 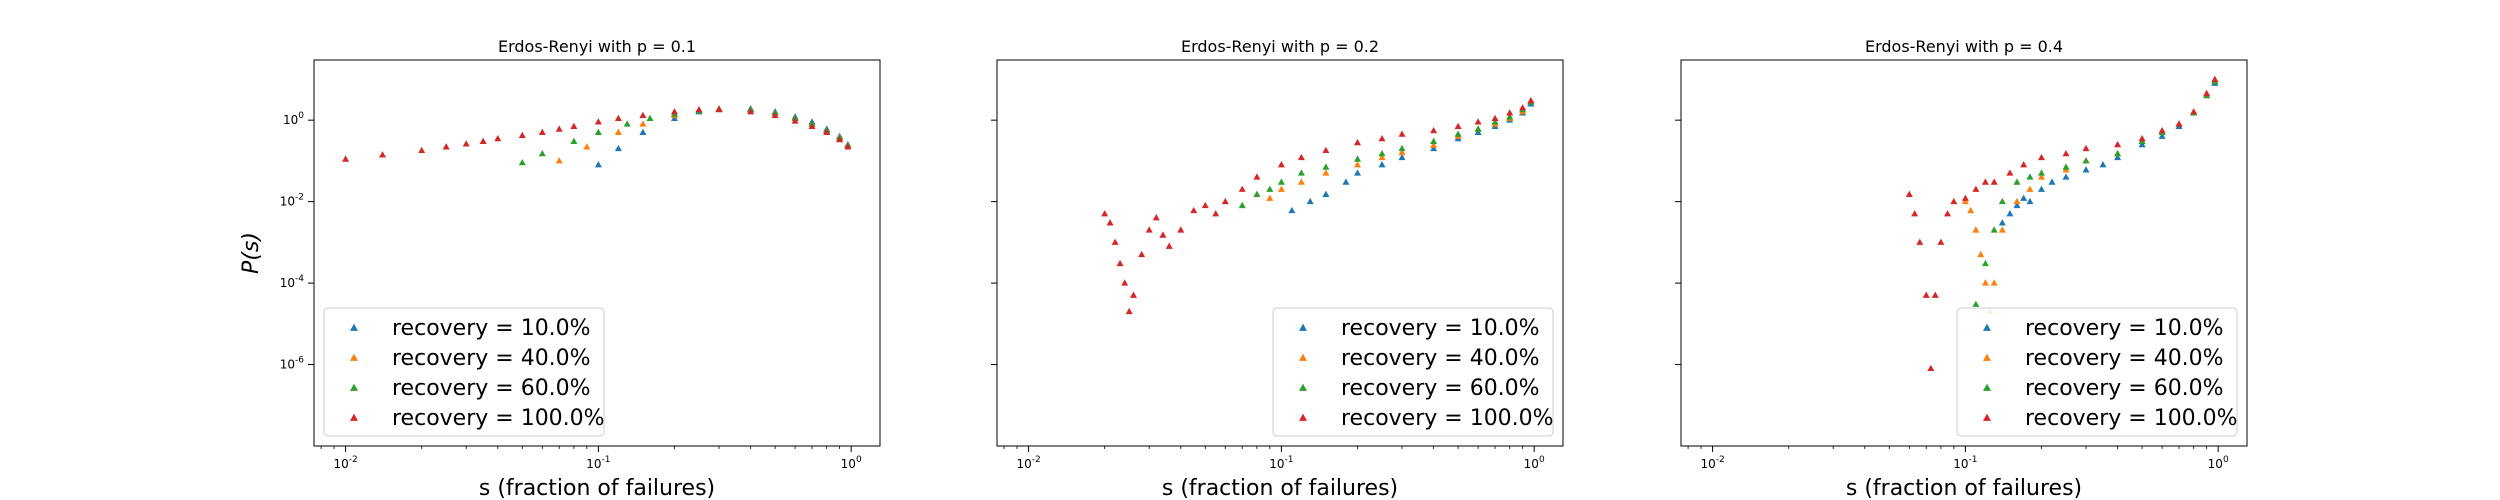 I want to click on y-tick-label: 10⁻⁶, so click(x=292, y=364).